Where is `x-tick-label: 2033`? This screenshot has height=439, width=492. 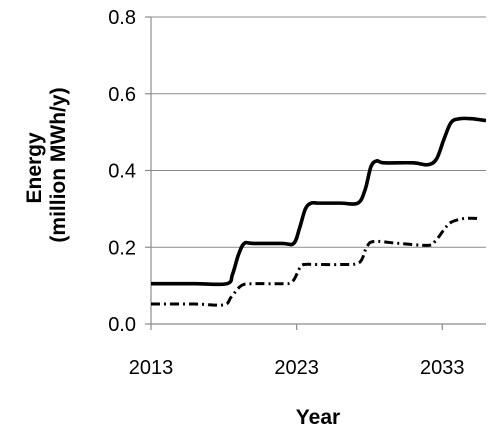
x-tick-label: 2033 is located at coordinates (442, 368).